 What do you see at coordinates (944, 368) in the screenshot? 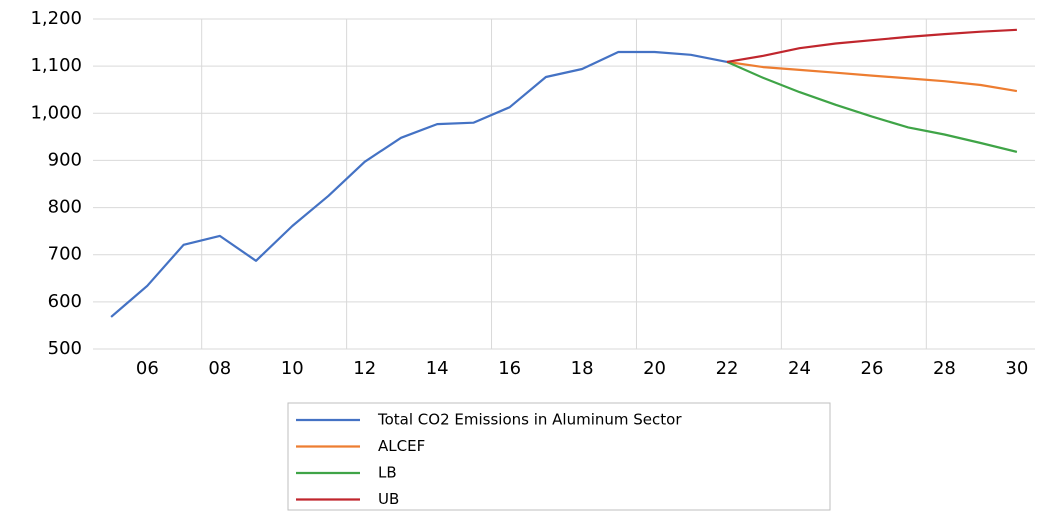
I see `x-tick-label: 28` at bounding box center [944, 368].